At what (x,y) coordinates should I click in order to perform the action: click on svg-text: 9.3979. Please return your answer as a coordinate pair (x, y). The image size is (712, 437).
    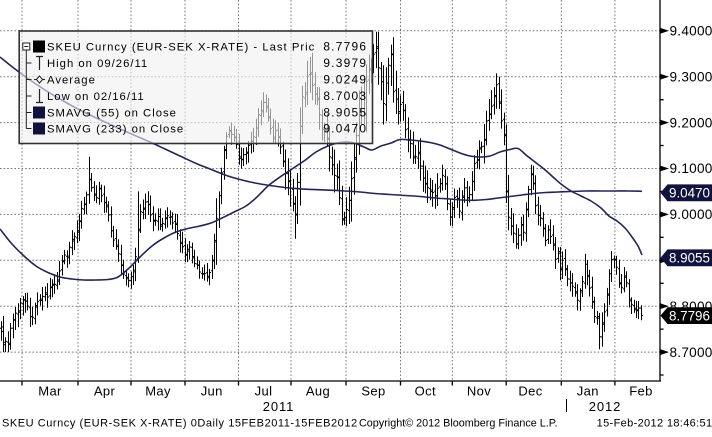
    Looking at the image, I should click on (345, 63).